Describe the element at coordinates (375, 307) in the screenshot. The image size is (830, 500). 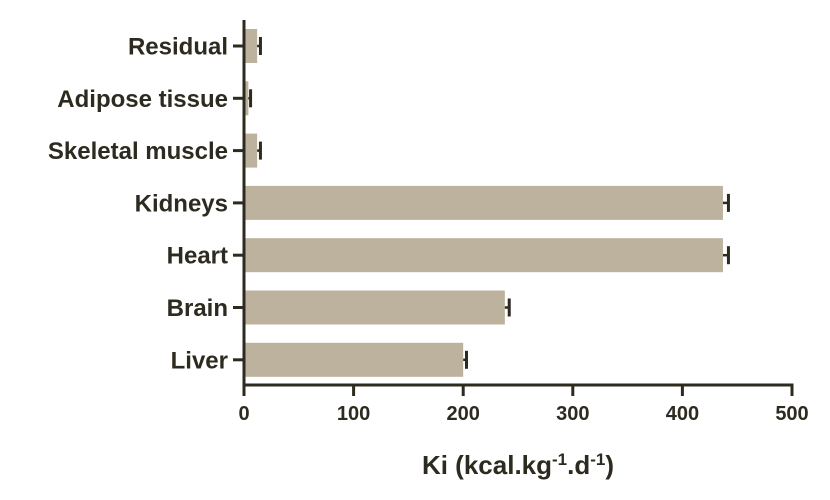
I see `bar-brain` at that location.